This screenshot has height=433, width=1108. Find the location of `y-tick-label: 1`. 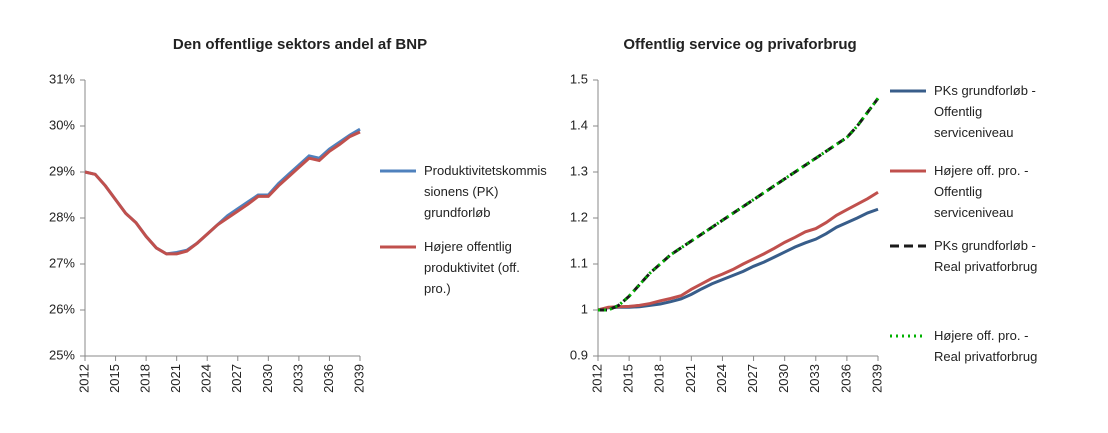

y-tick-label: 1 is located at coordinates (584, 308).